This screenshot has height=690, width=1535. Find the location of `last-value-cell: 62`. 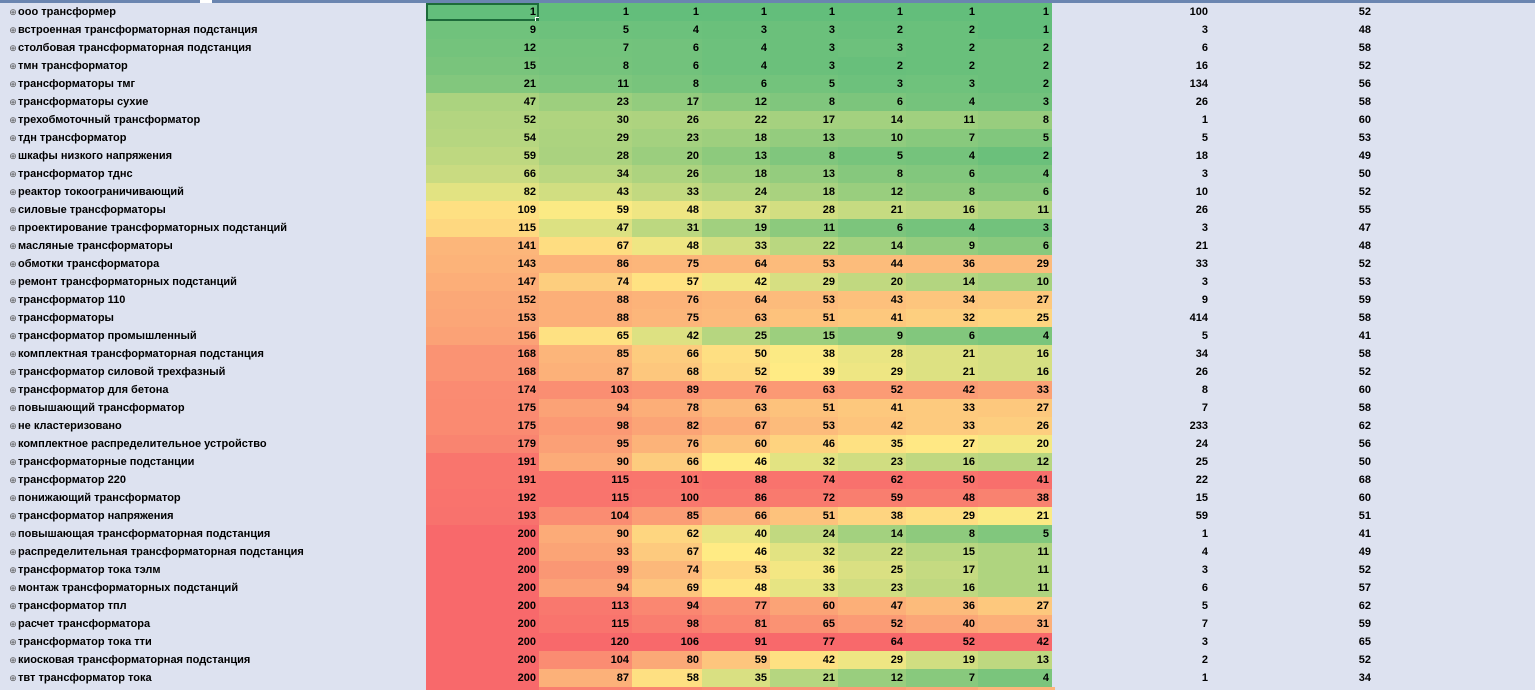

last-value-cell: 62 is located at coordinates (1364, 606).